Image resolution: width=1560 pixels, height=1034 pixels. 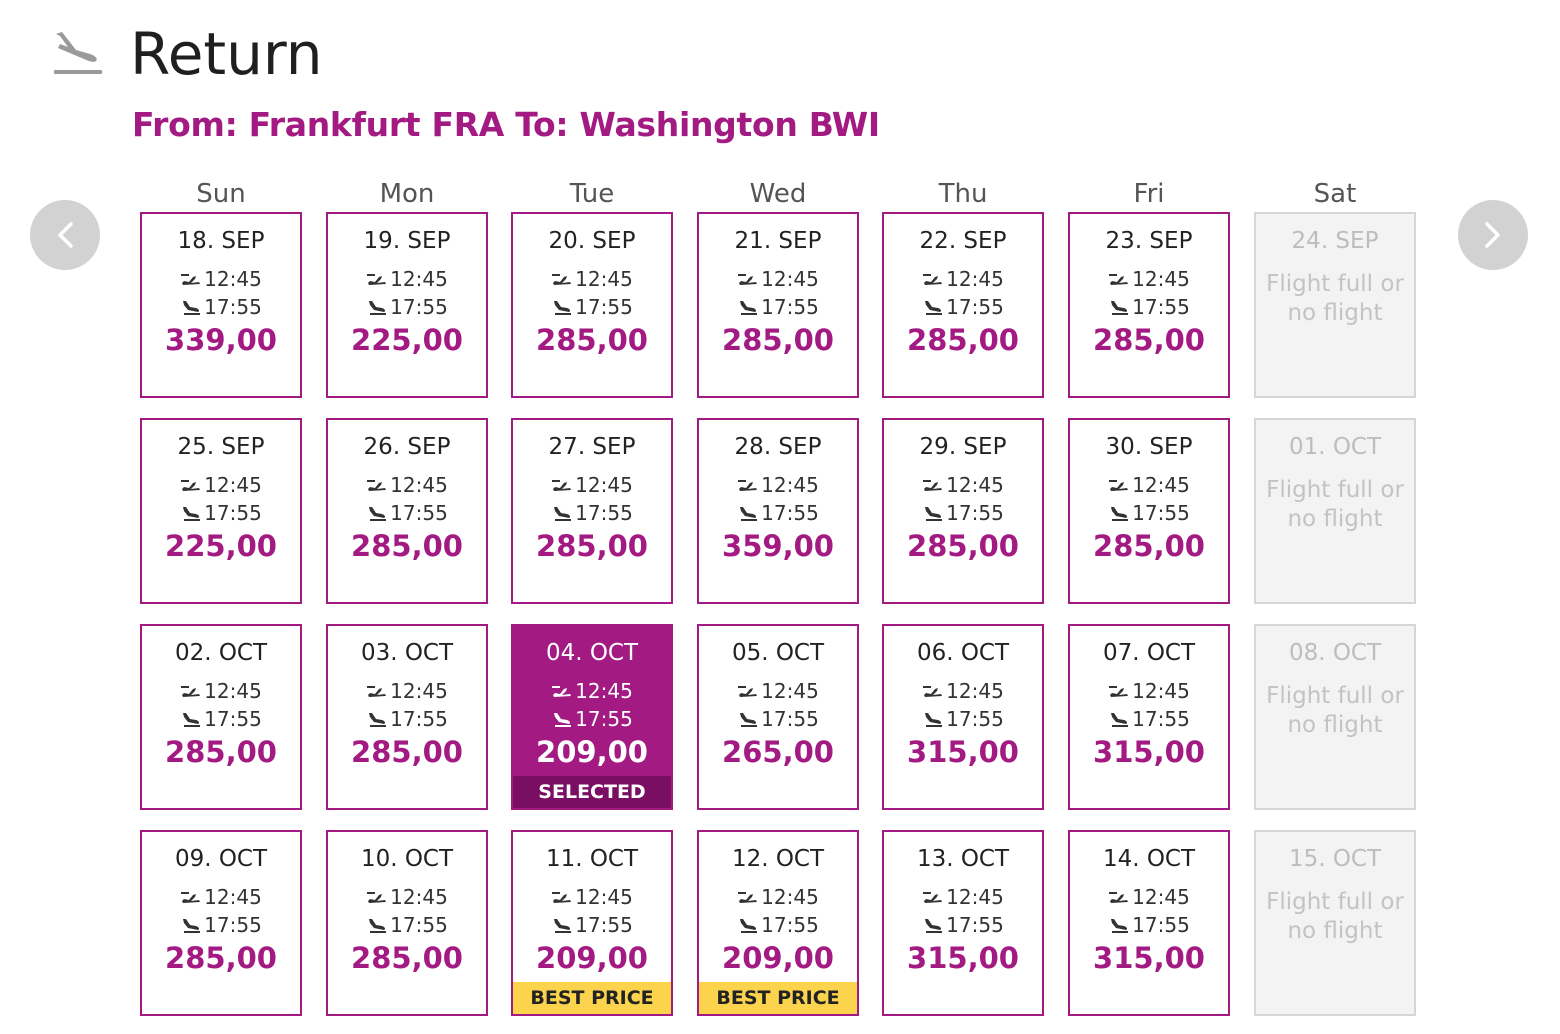 What do you see at coordinates (1335, 194) in the screenshot?
I see `weekday-sat: Sat` at bounding box center [1335, 194].